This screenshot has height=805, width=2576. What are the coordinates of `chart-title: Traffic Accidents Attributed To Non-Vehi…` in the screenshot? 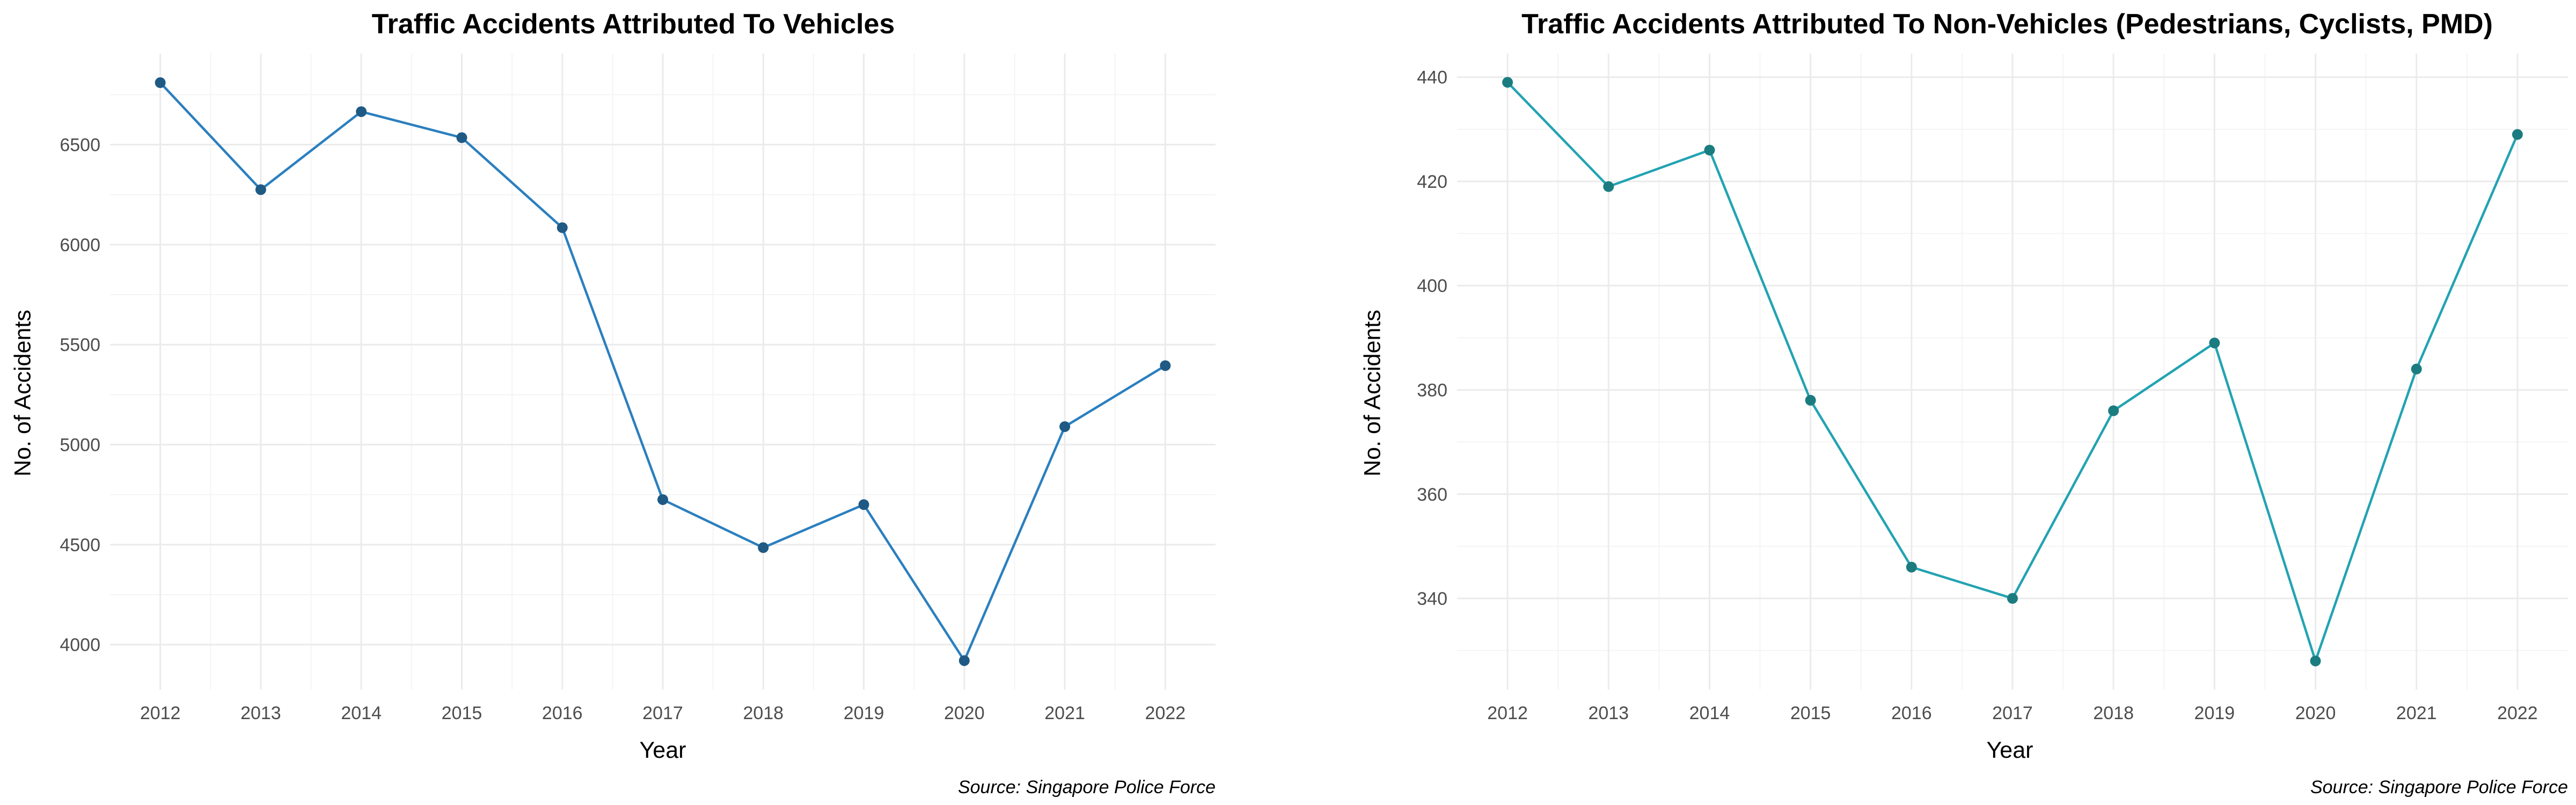 It's located at (2007, 24).